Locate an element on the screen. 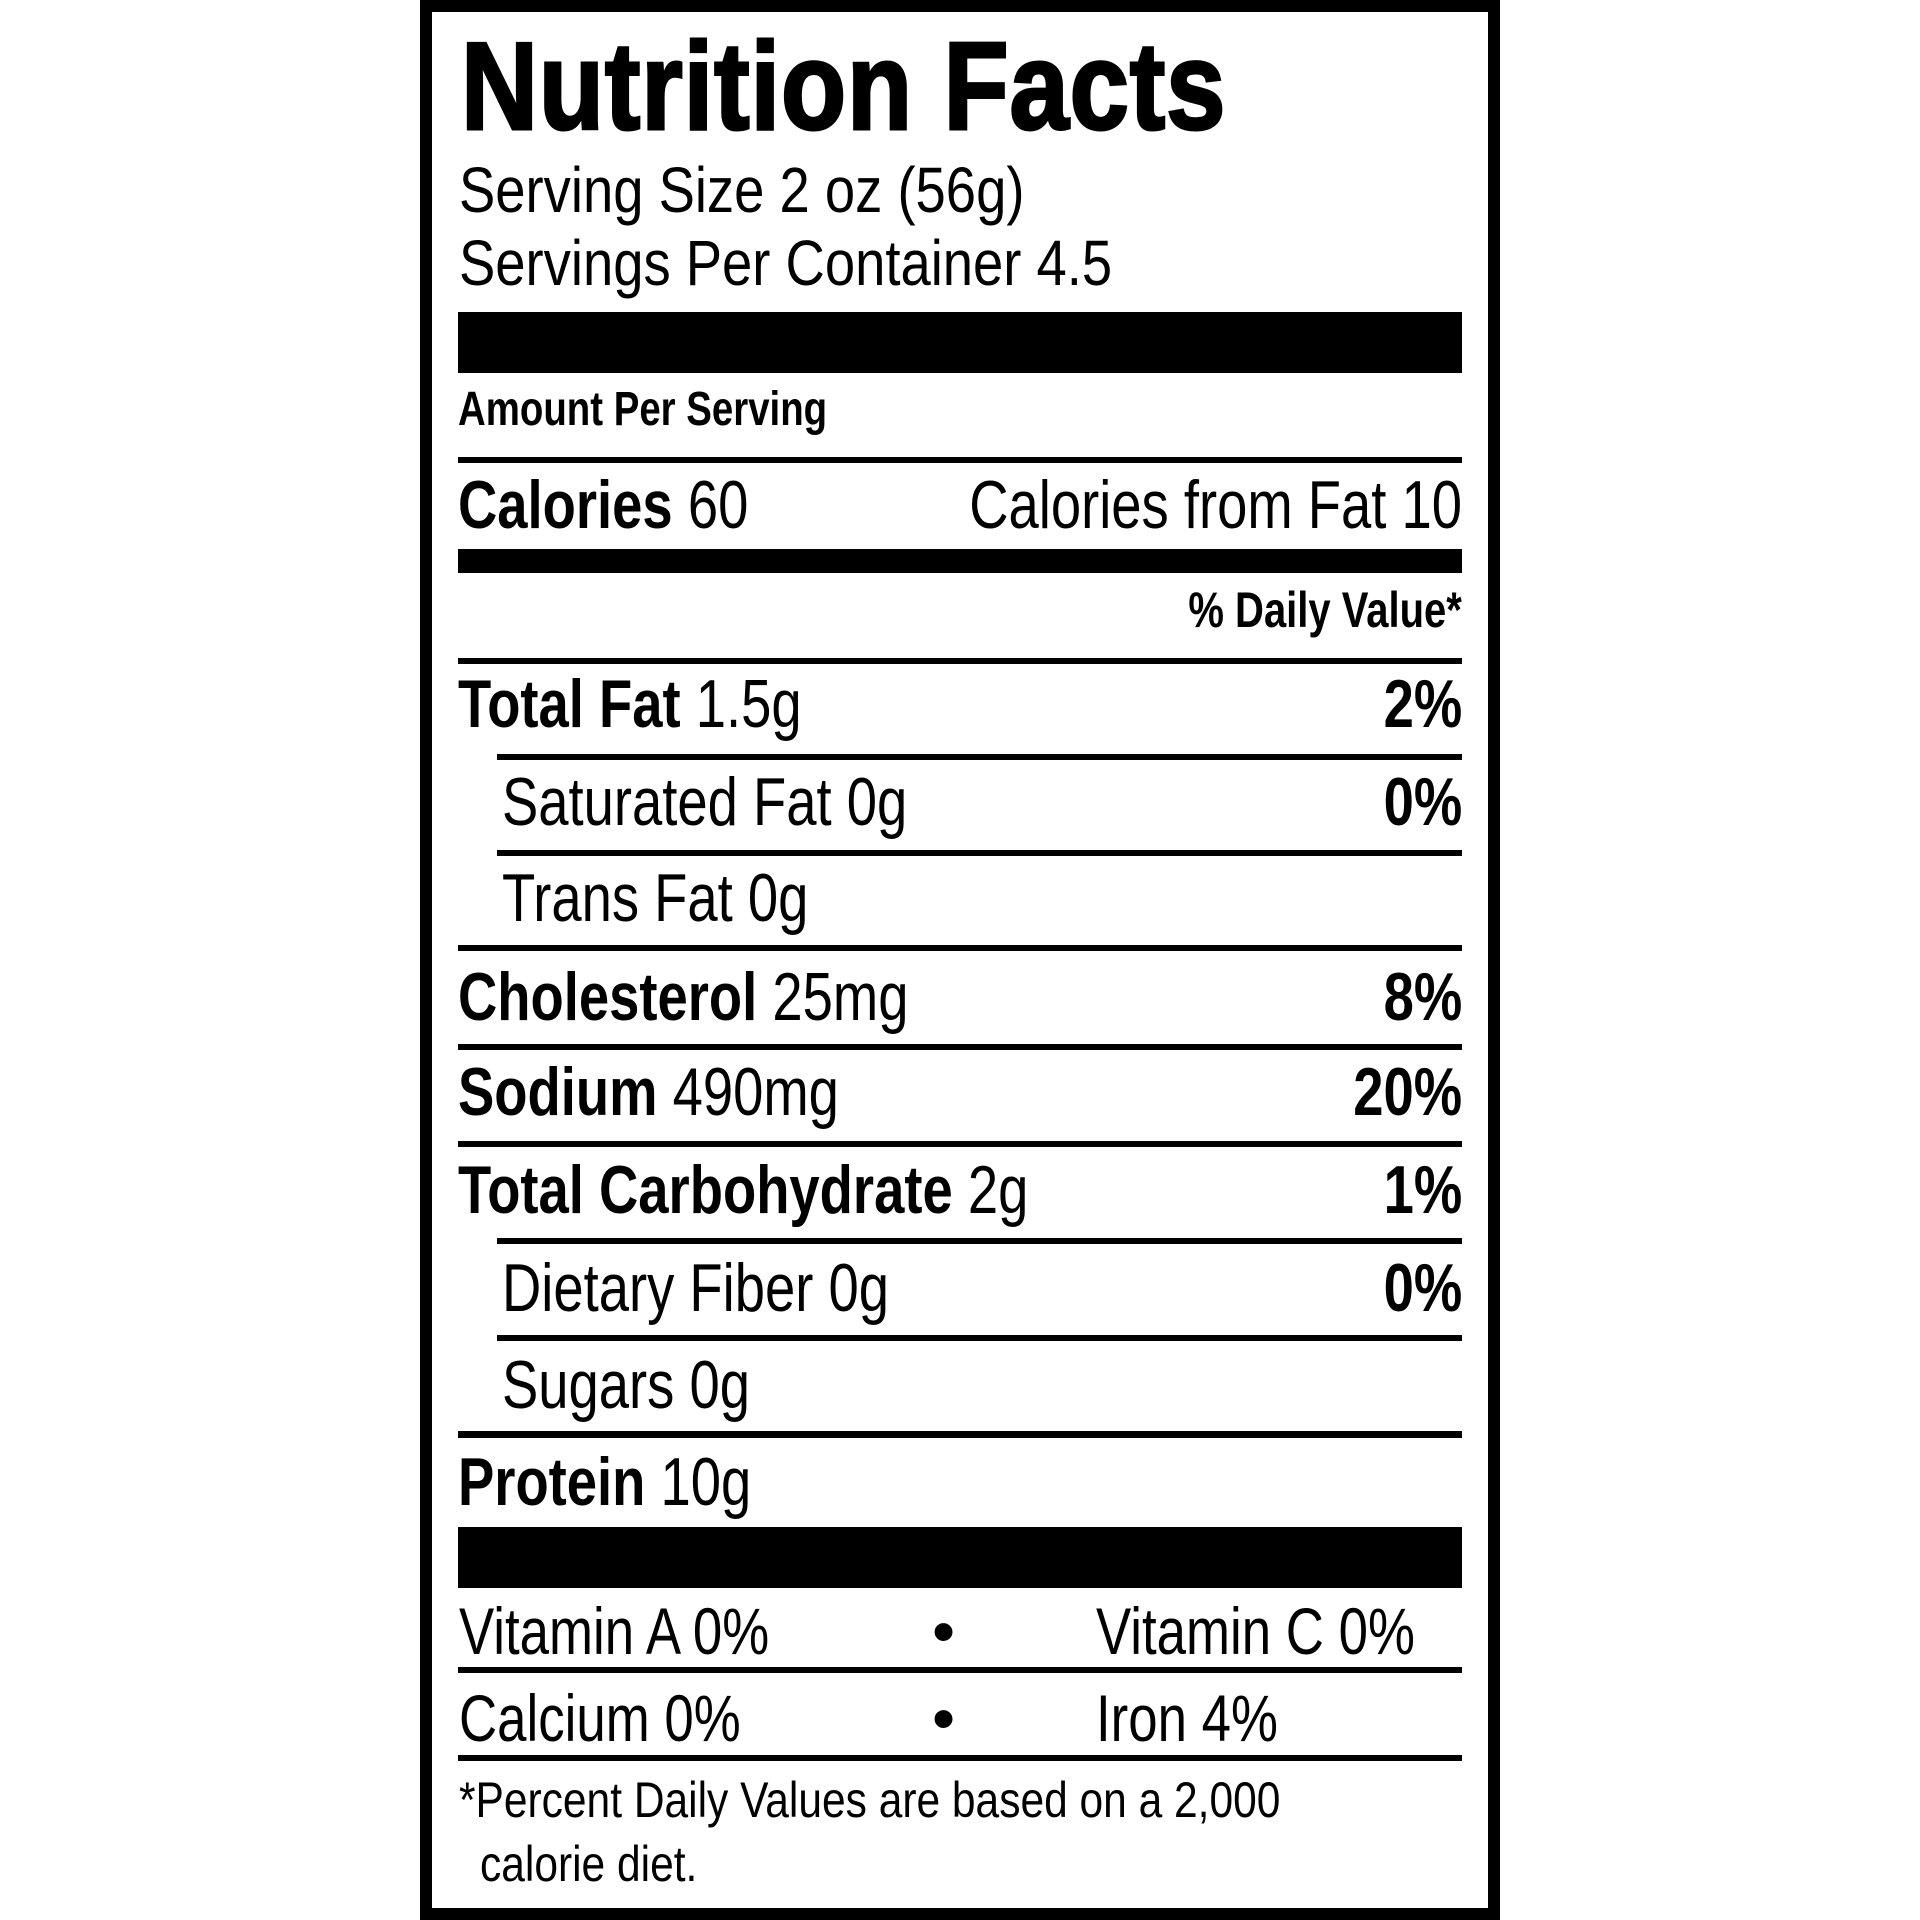  vitamin-c: Vitamin C 0% is located at coordinates (1255, 1631).